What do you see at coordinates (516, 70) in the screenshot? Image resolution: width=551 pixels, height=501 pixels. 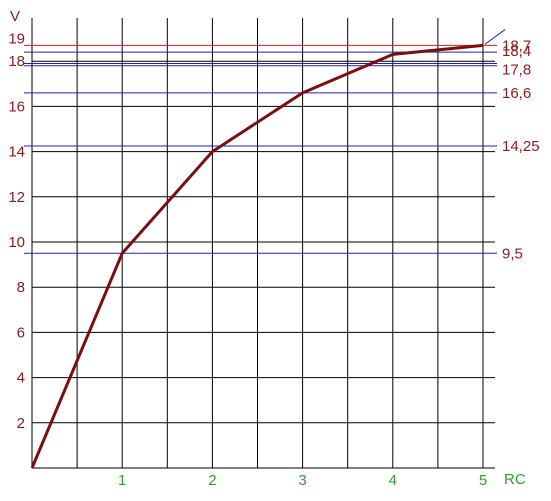 I see `reference-label: 17,8` at bounding box center [516, 70].